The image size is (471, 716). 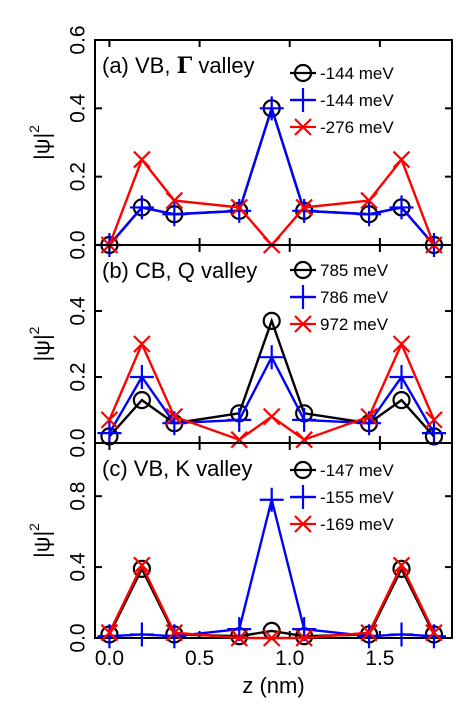 I want to click on panel-title: (a) VB, Γ valley, so click(x=178, y=66).